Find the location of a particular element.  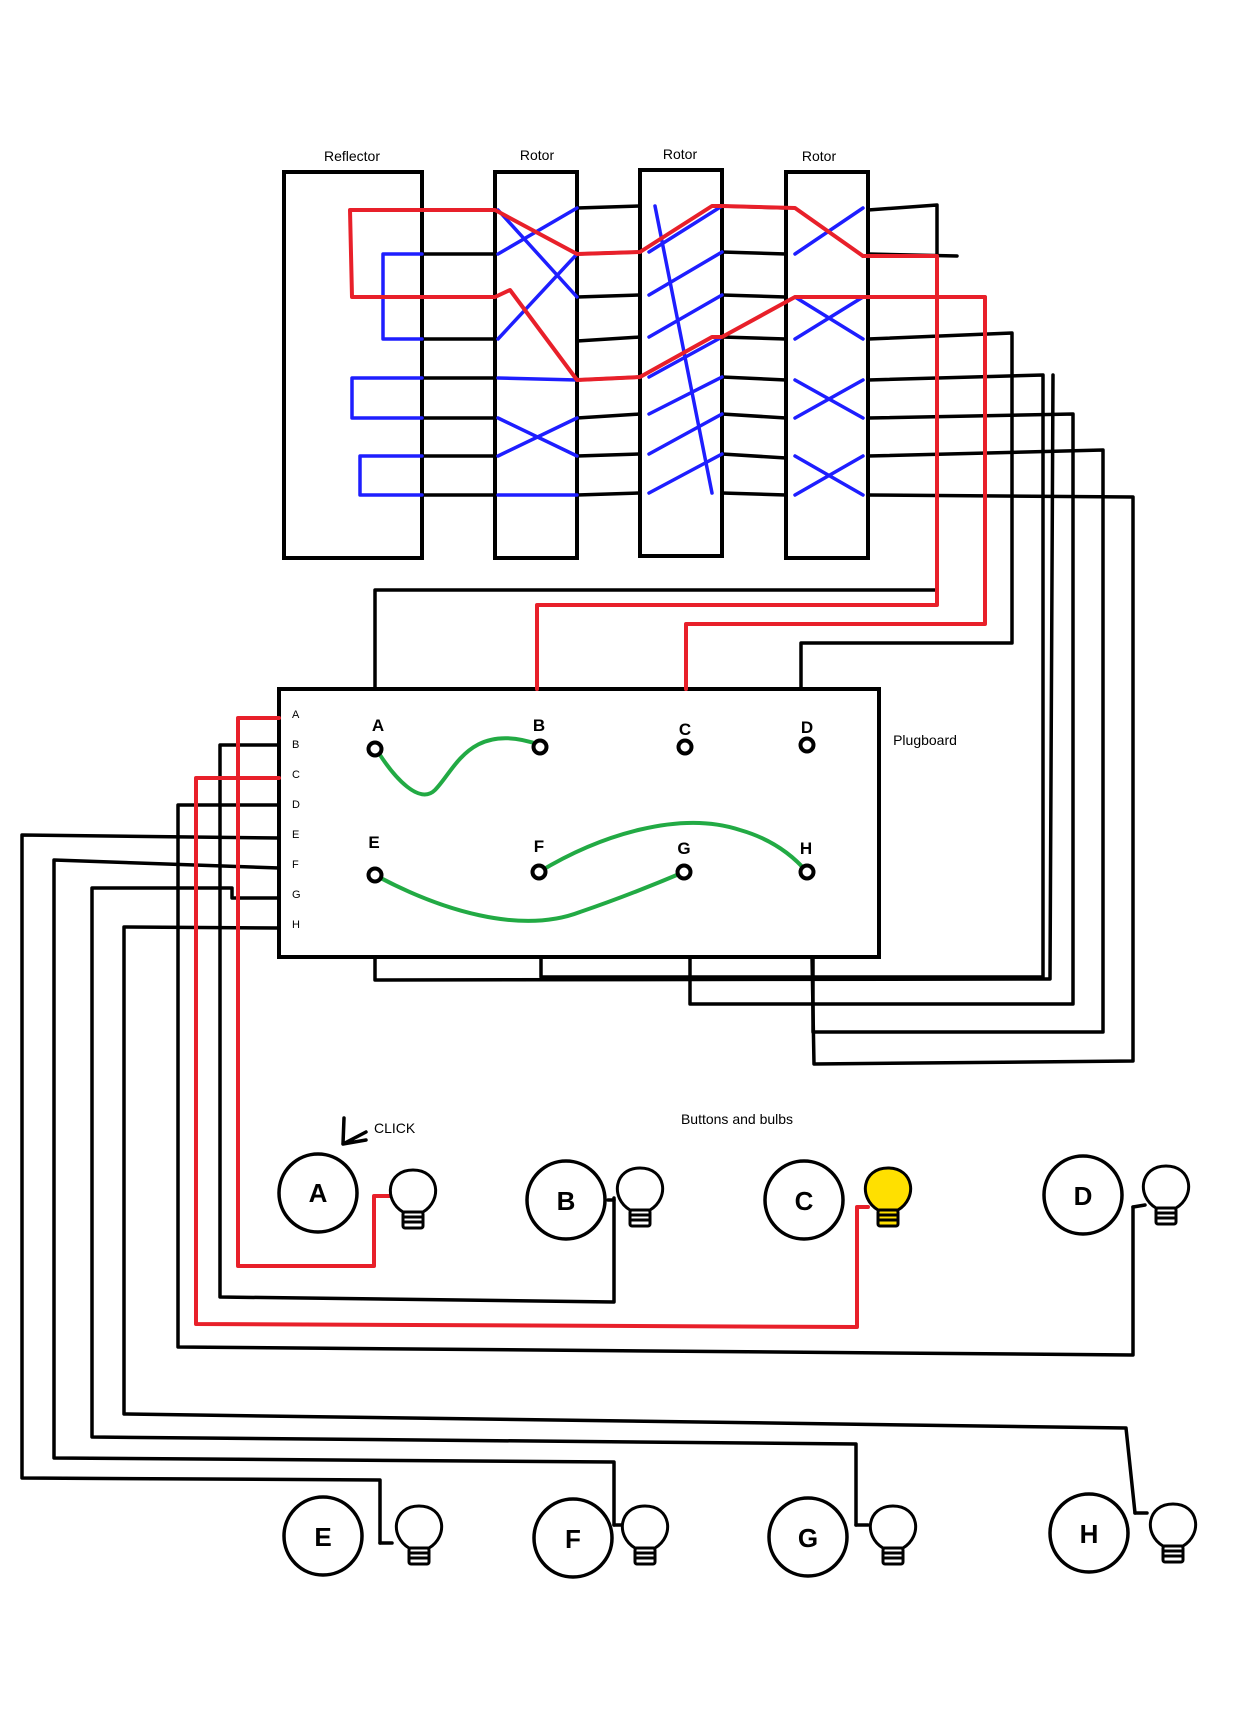

jack-label-h: H is located at coordinates (806, 848).